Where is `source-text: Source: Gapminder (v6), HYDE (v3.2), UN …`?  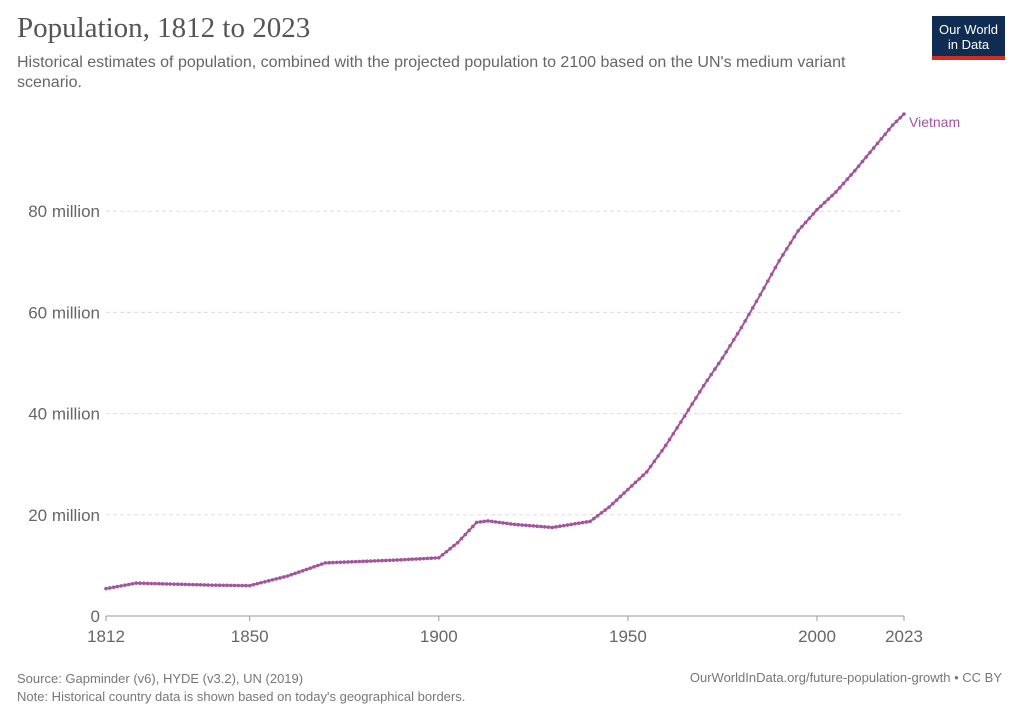
source-text: Source: Gapminder (v6), HYDE (v3.2), UN … is located at coordinates (160, 678).